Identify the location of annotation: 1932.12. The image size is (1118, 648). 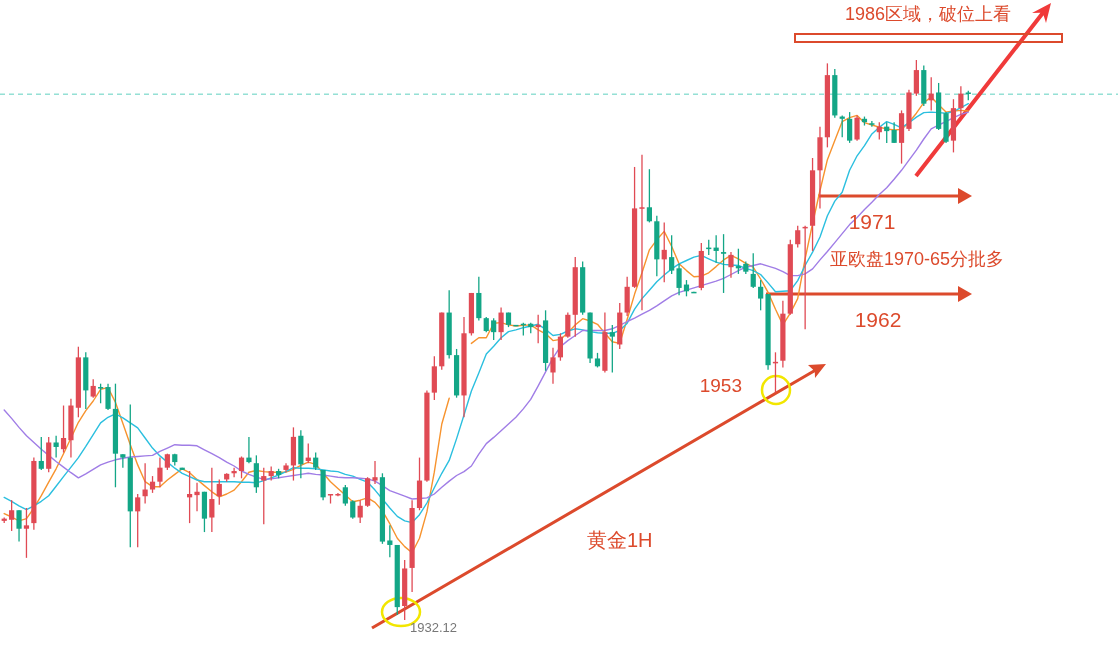
(433, 627).